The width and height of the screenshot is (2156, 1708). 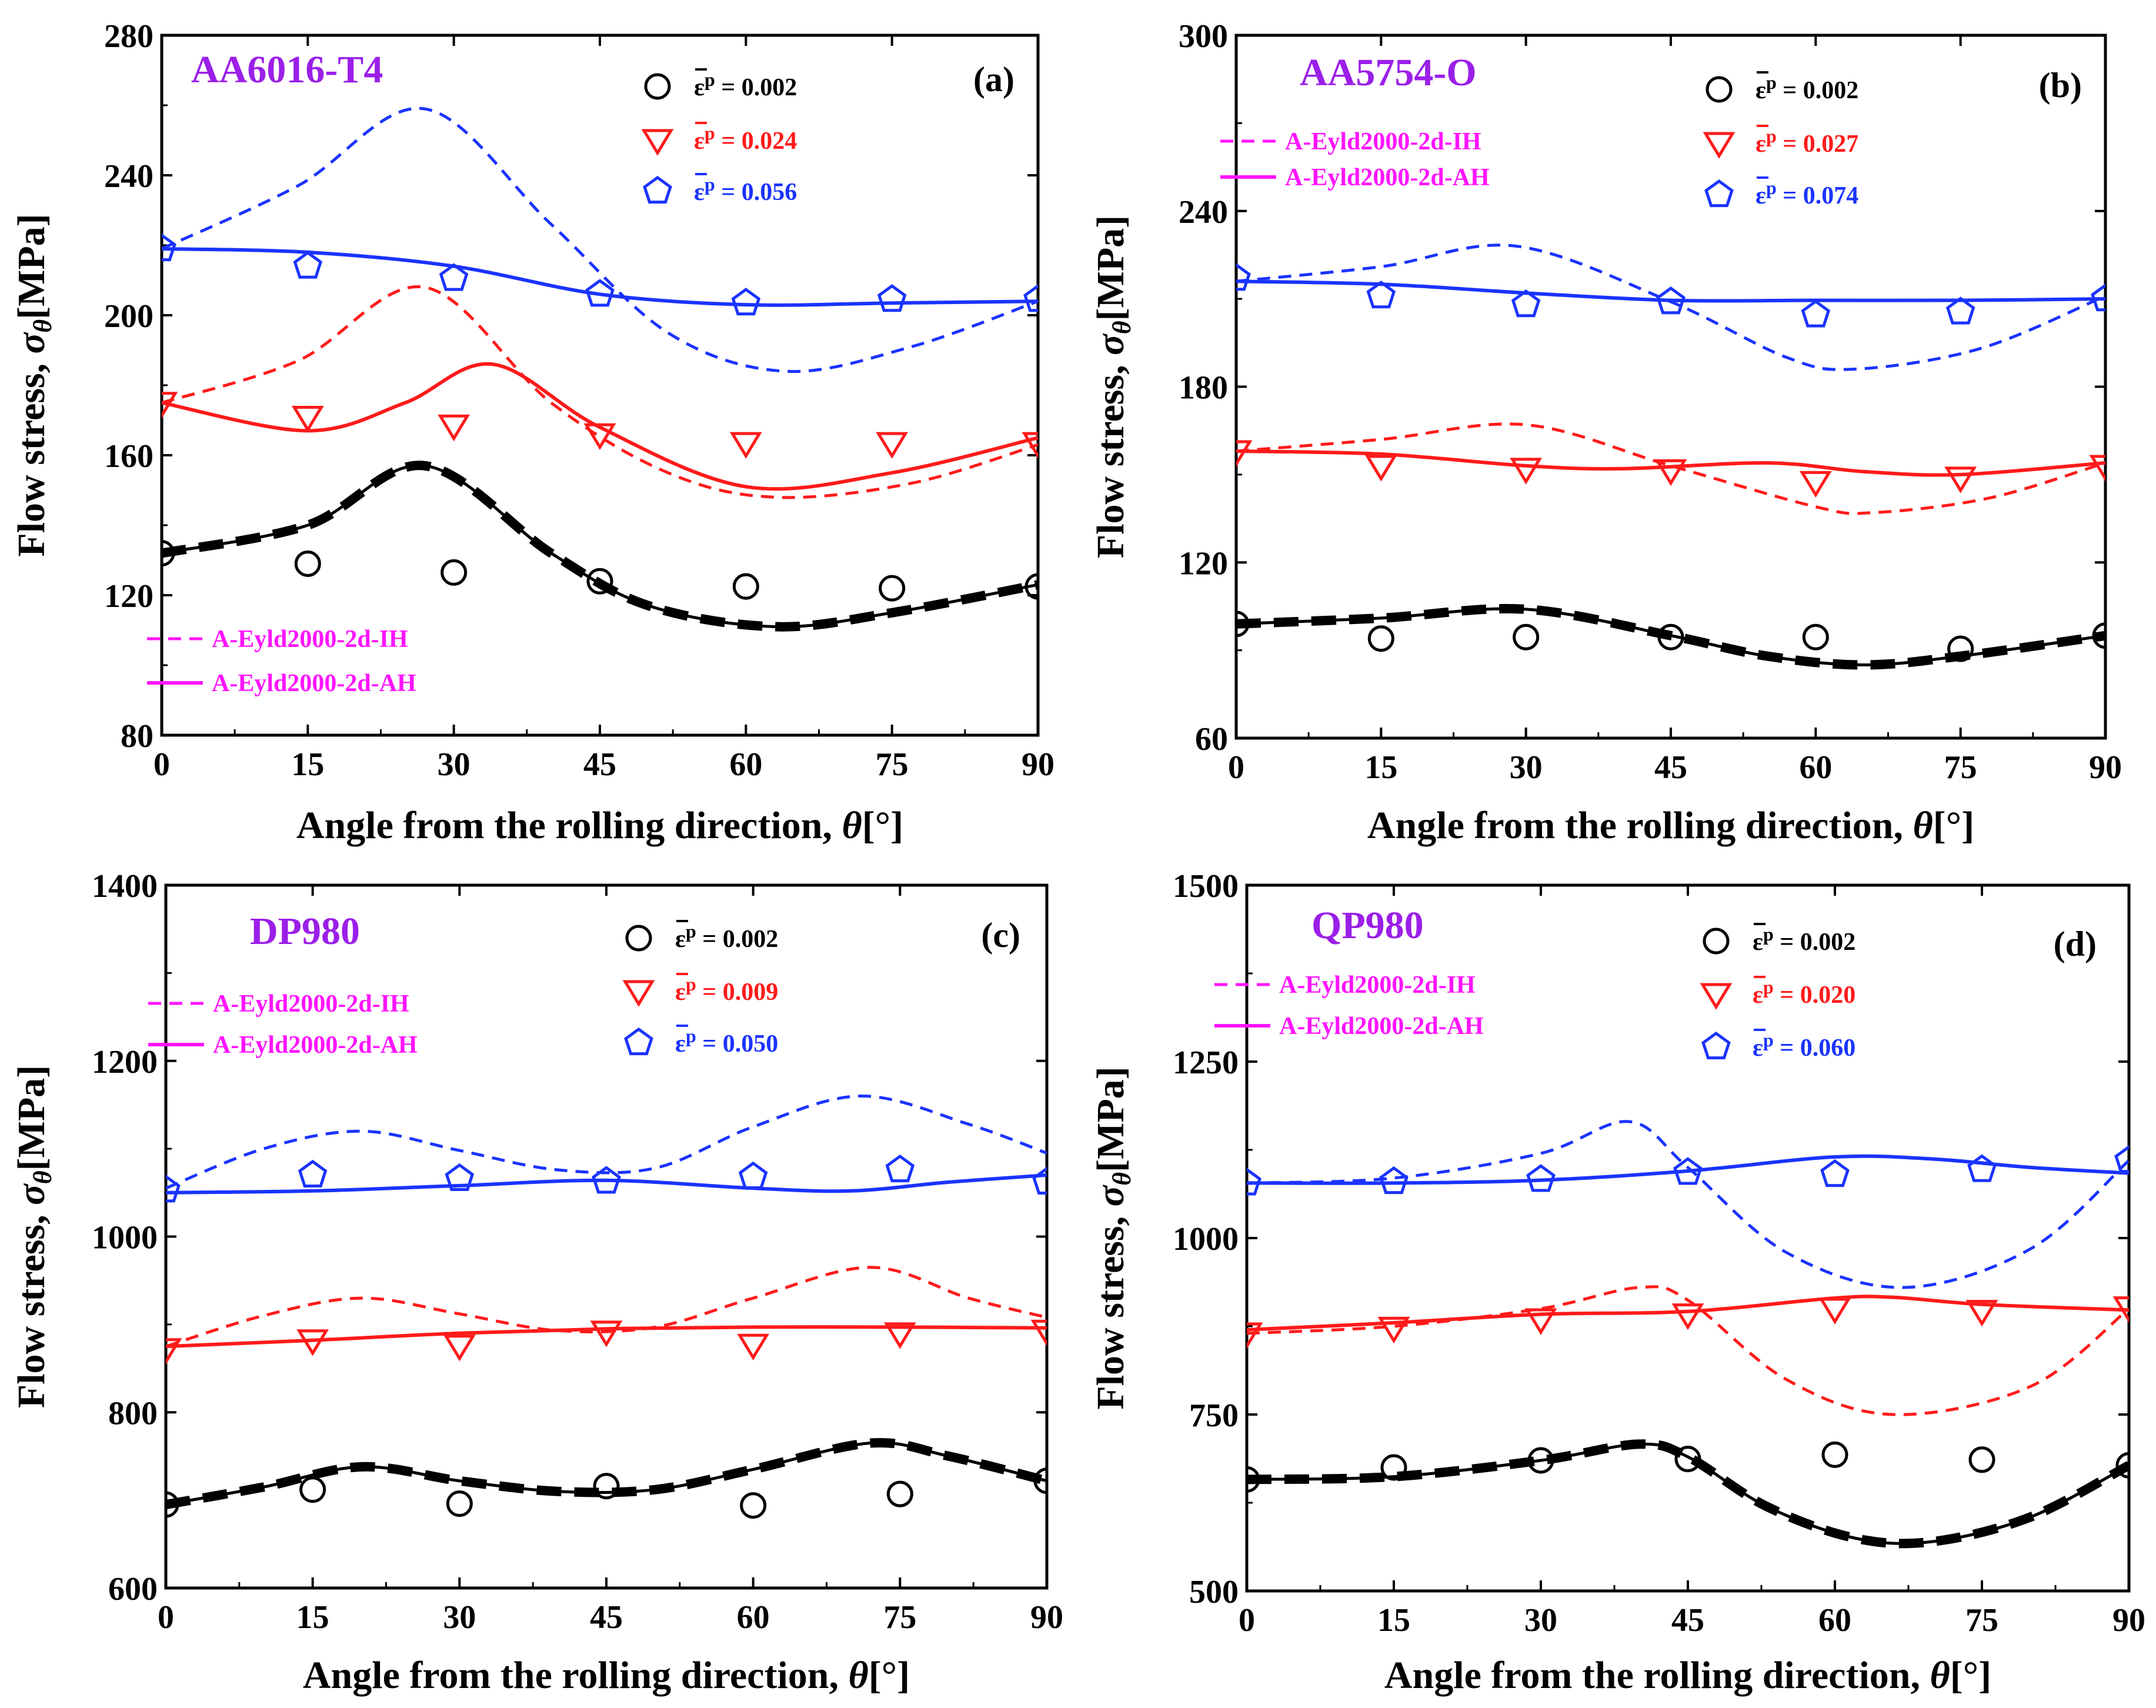 What do you see at coordinates (1831, 144) in the screenshot?
I see `strain-value: 0.027` at bounding box center [1831, 144].